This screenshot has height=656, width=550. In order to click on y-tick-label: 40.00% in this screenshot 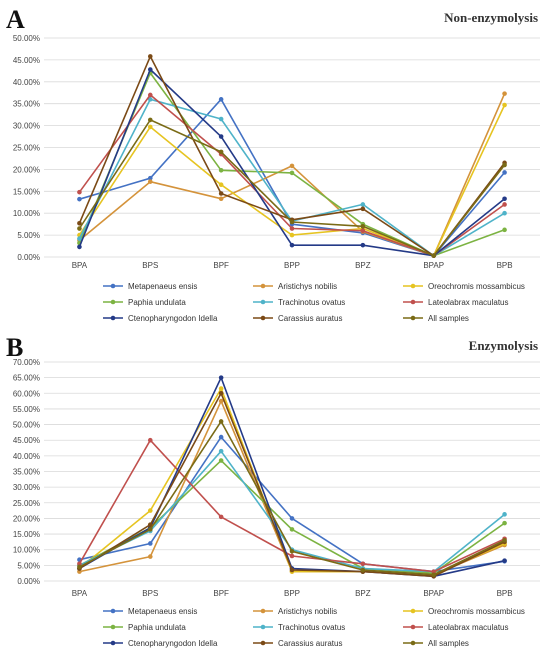, I will do `click(26, 82)`.